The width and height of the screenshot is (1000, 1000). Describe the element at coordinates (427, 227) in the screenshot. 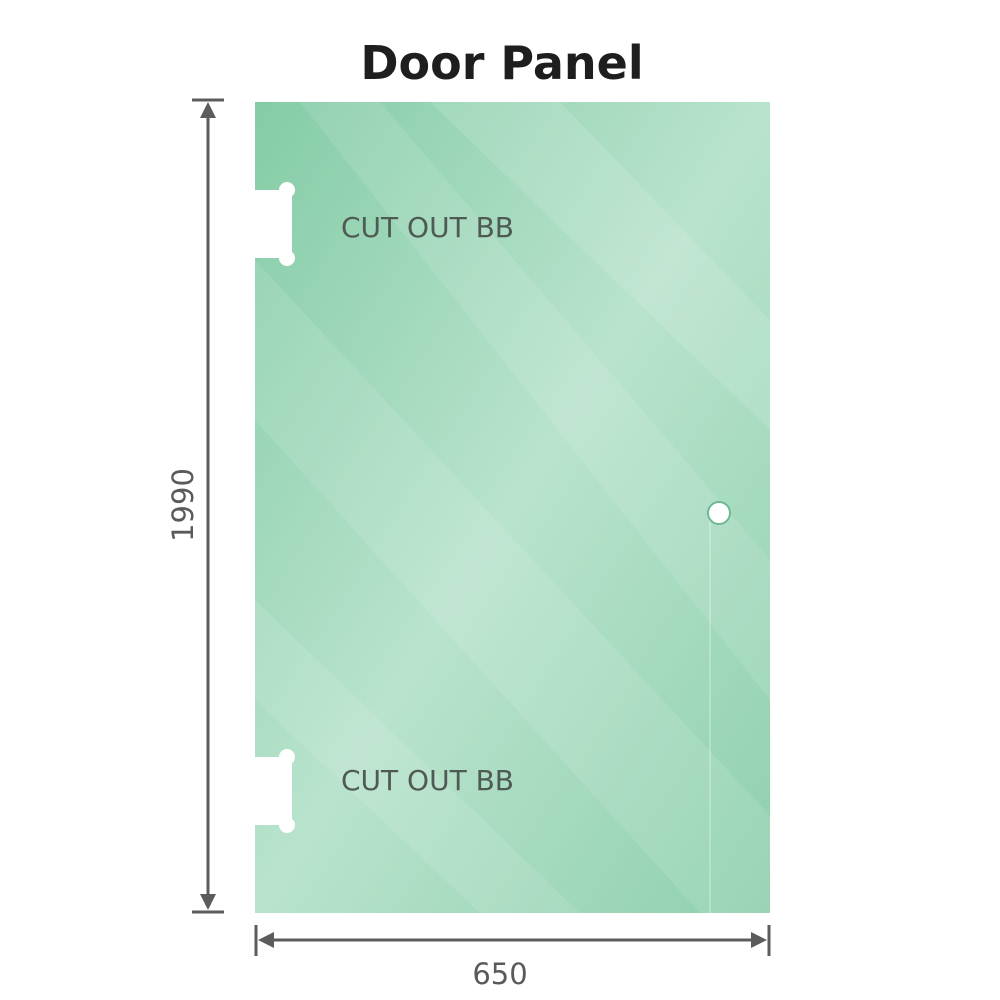

I see `cutout-label-top: CUT OUT BB` at that location.